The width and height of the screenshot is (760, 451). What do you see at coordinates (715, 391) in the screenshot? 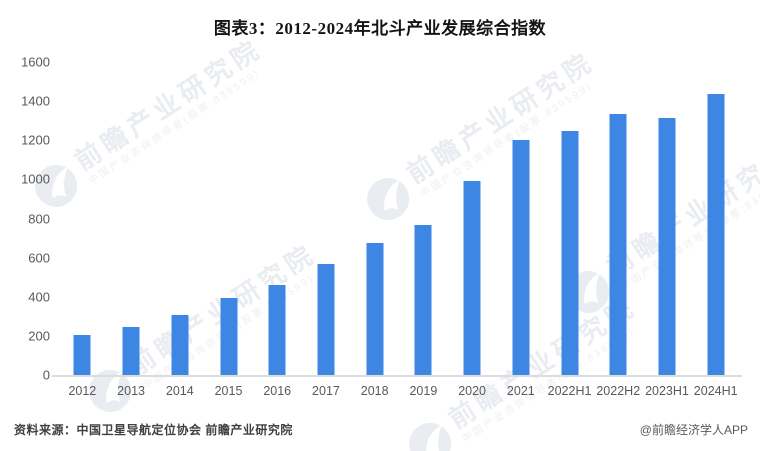
I see `x-tick-label: 2024H1` at bounding box center [715, 391].